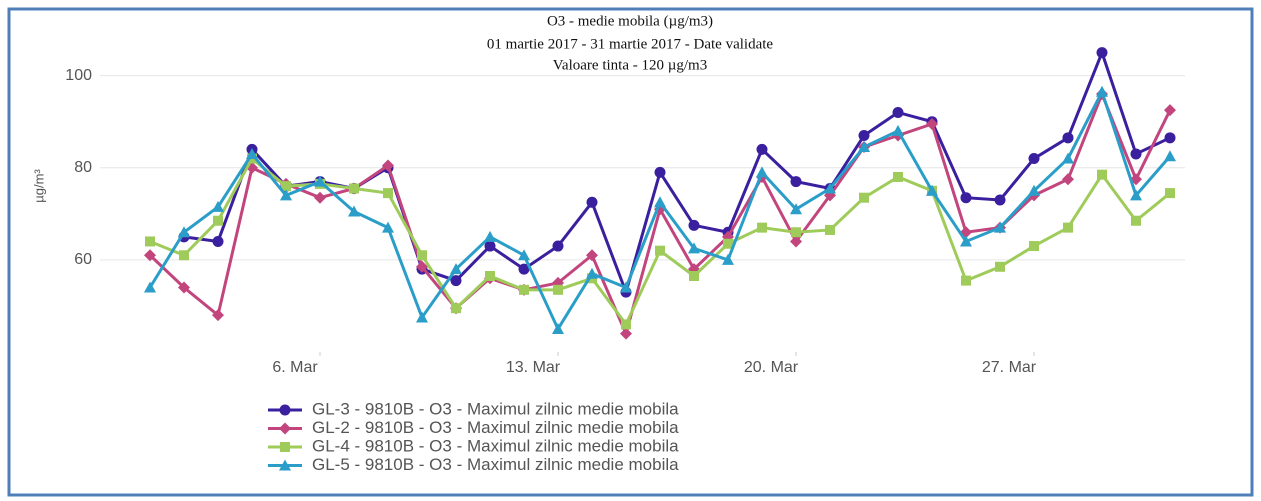  Describe the element at coordinates (630, 65) in the screenshot. I see `annotation: Valoare tinta - 120 µg/m3` at that location.